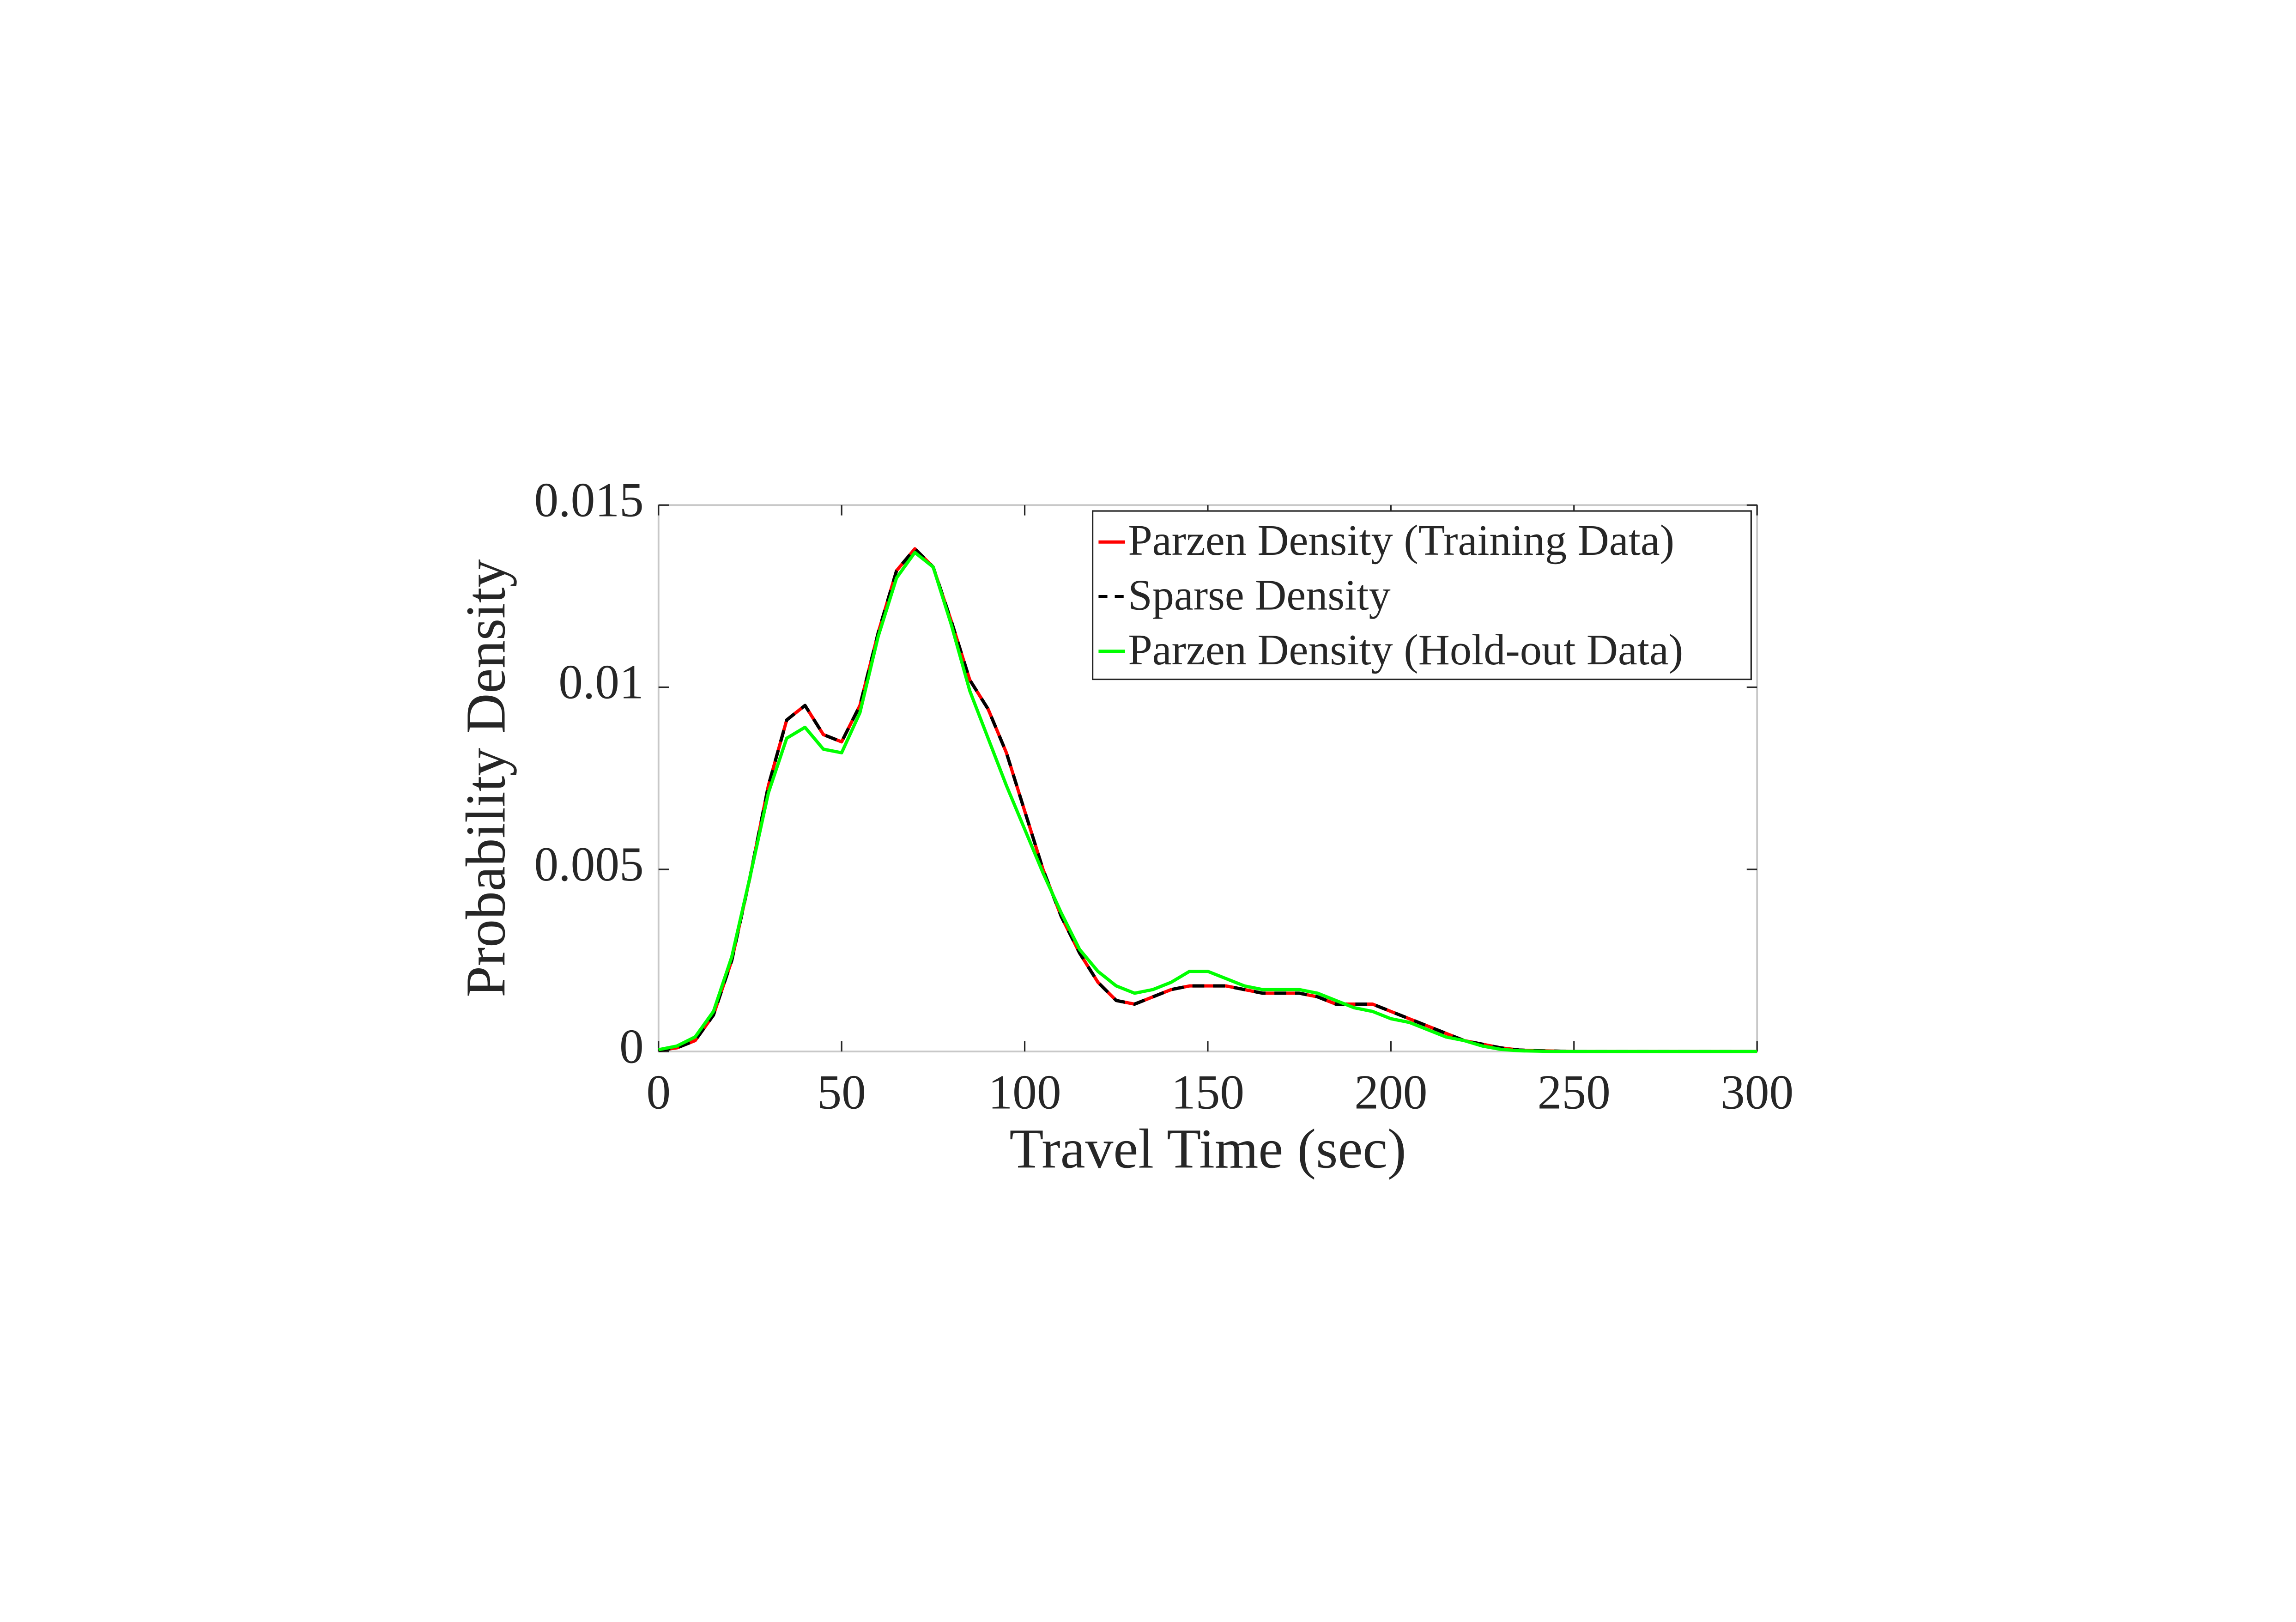 The image size is (2296, 1622). What do you see at coordinates (588, 864) in the screenshot?
I see `y-tick-label: 0.005` at bounding box center [588, 864].